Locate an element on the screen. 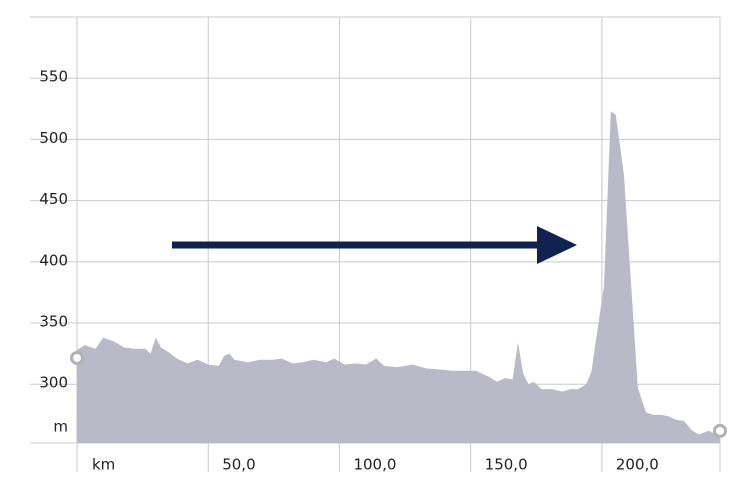 The height and width of the screenshot is (494, 752). y-tick-label: 550 is located at coordinates (53, 77).